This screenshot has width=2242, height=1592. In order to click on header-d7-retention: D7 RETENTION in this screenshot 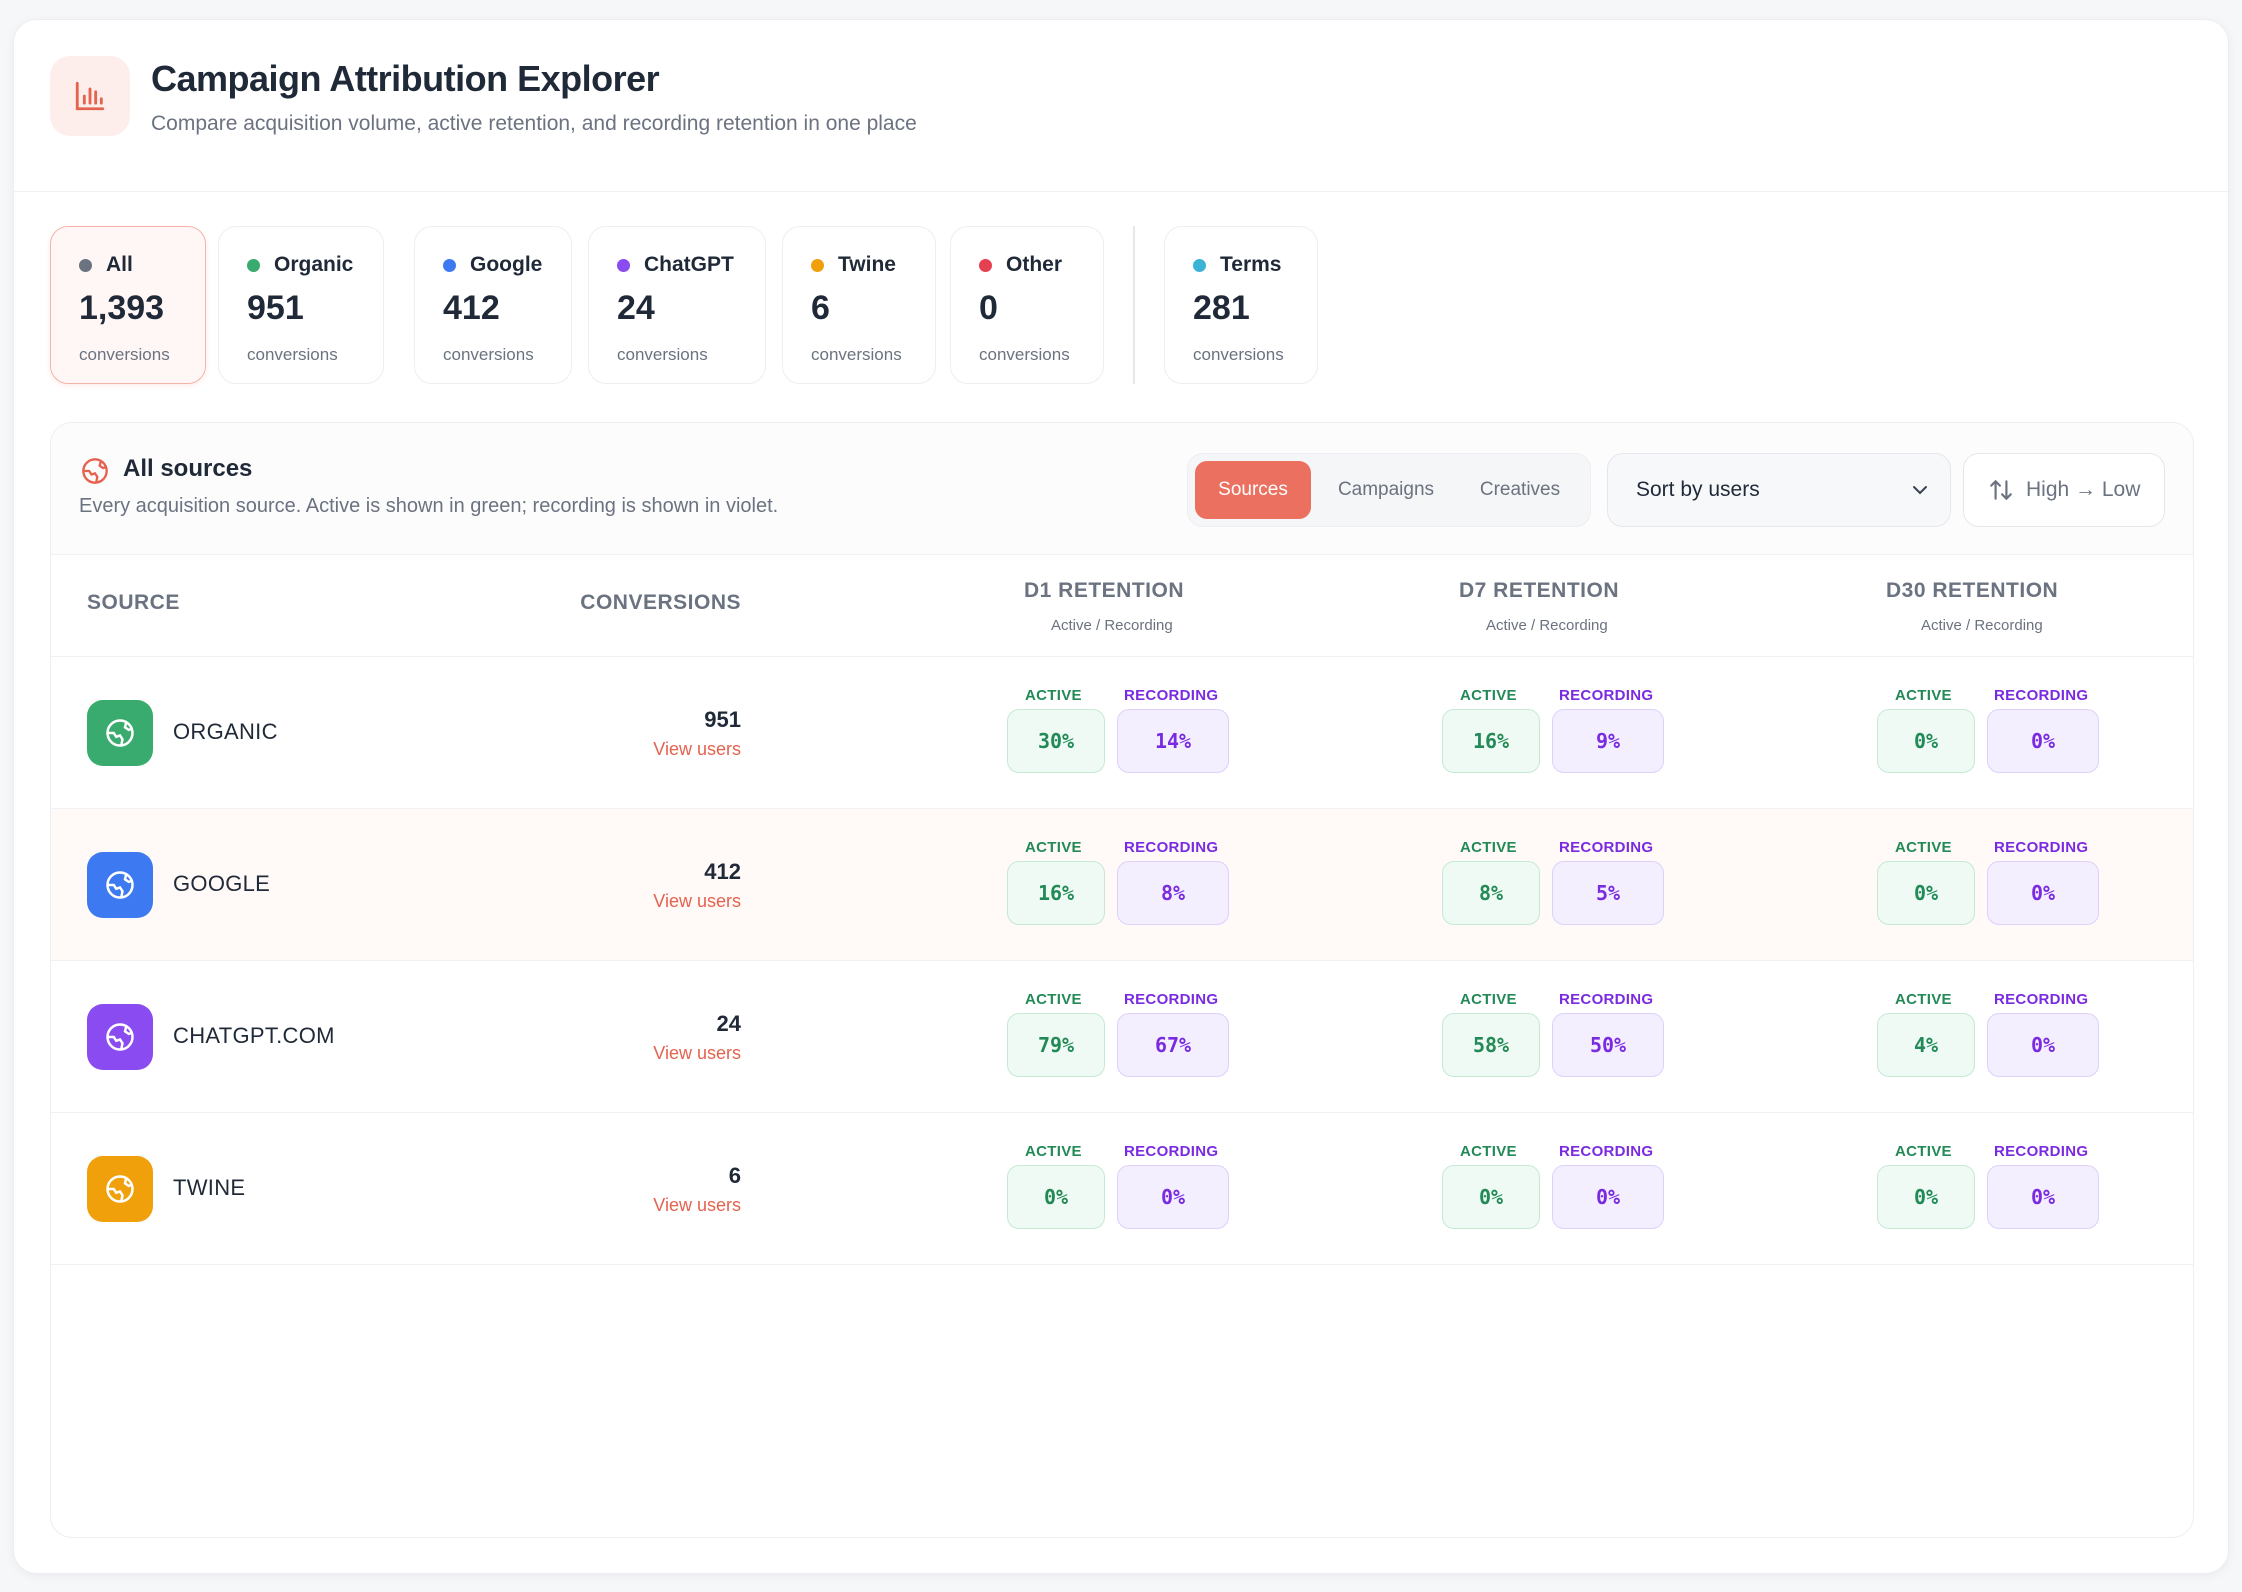, I will do `click(1539, 590)`.